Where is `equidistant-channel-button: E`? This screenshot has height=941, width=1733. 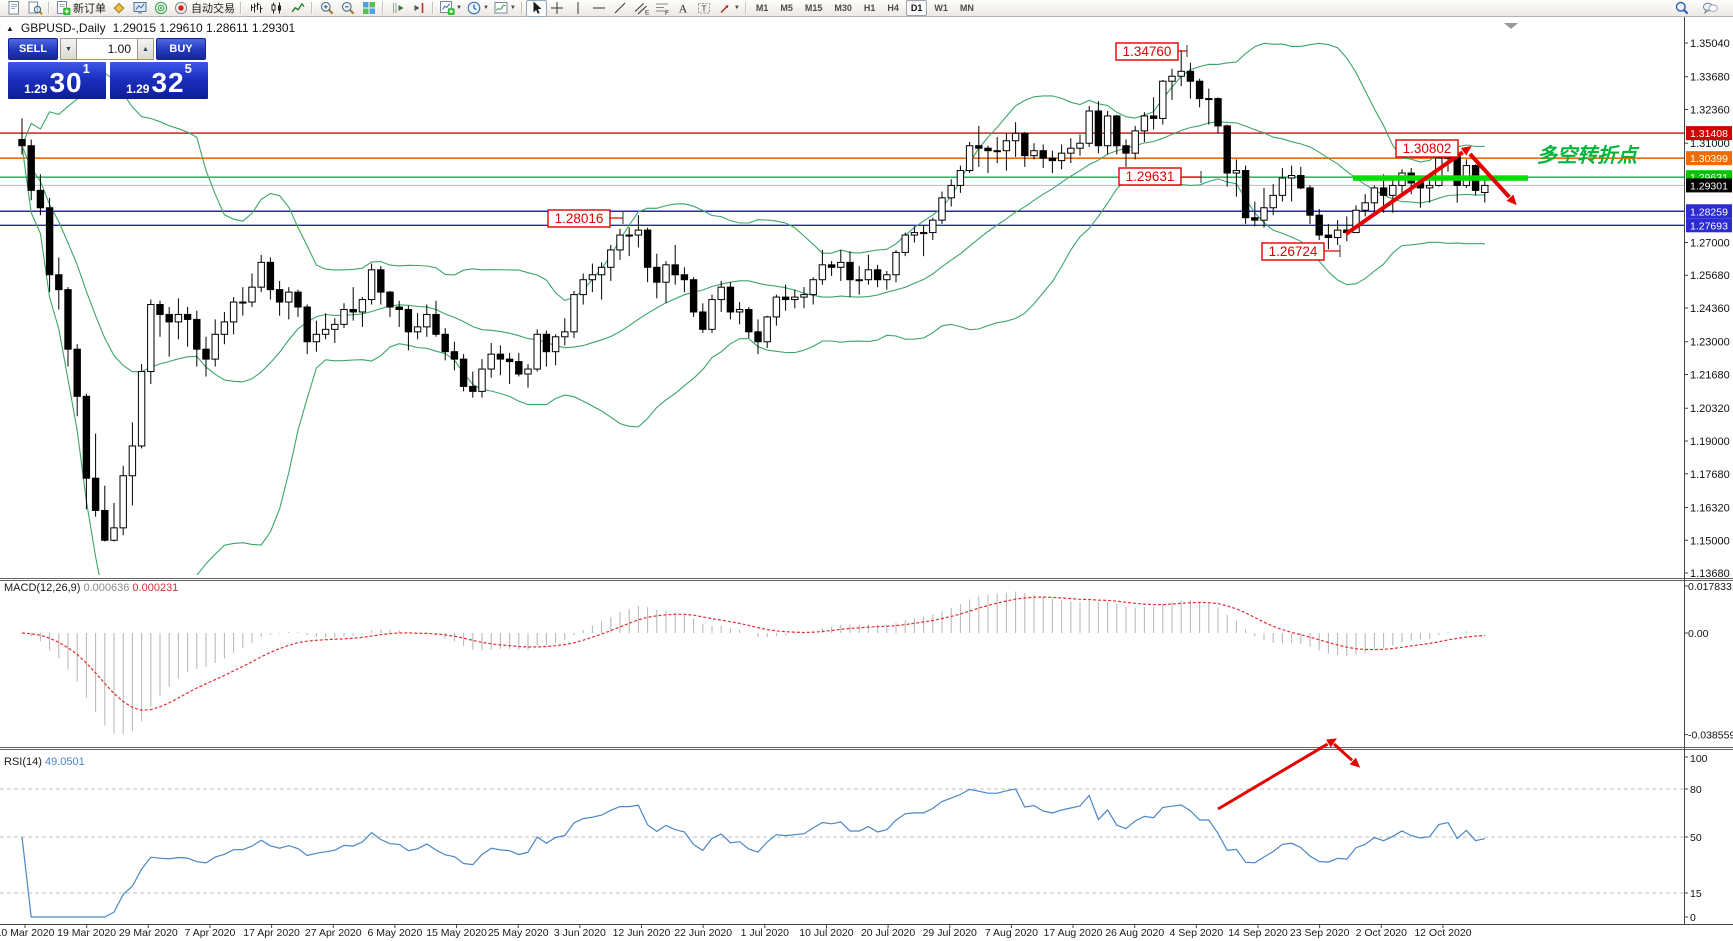
equidistant-channel-button: E is located at coordinates (641, 8).